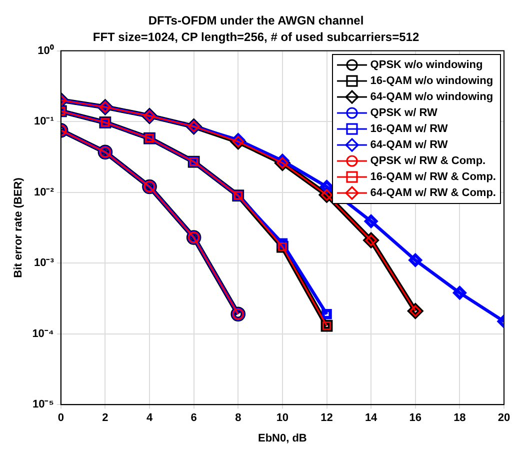 Image resolution: width=522 pixels, height=457 pixels. I want to click on x-tick-label: 6, so click(193, 418).